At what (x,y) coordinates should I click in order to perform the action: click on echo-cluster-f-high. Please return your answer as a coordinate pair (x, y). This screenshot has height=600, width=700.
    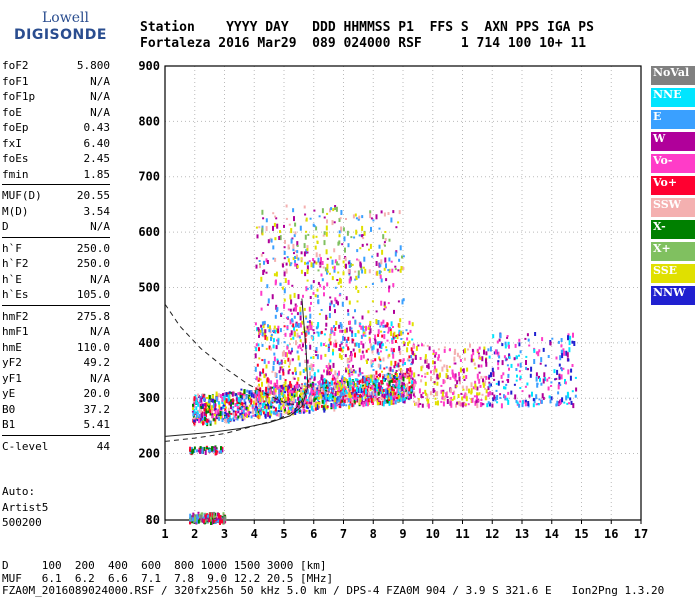
    Looking at the image, I should click on (332, 295).